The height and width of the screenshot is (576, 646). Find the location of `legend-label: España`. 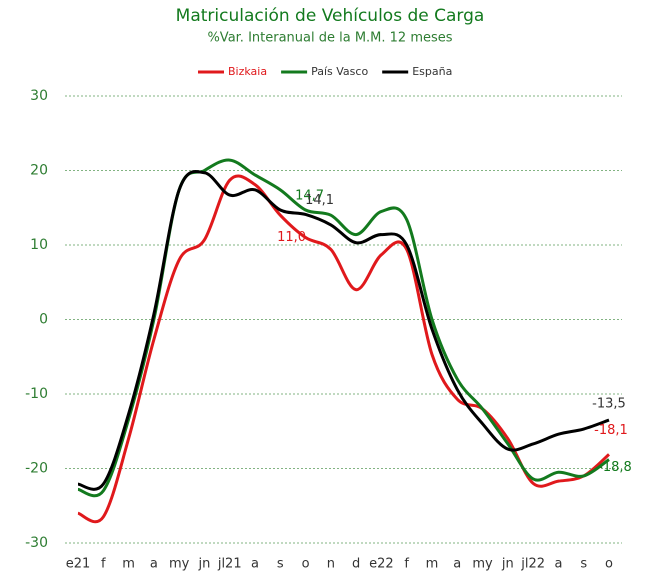

legend-label: España is located at coordinates (432, 71).